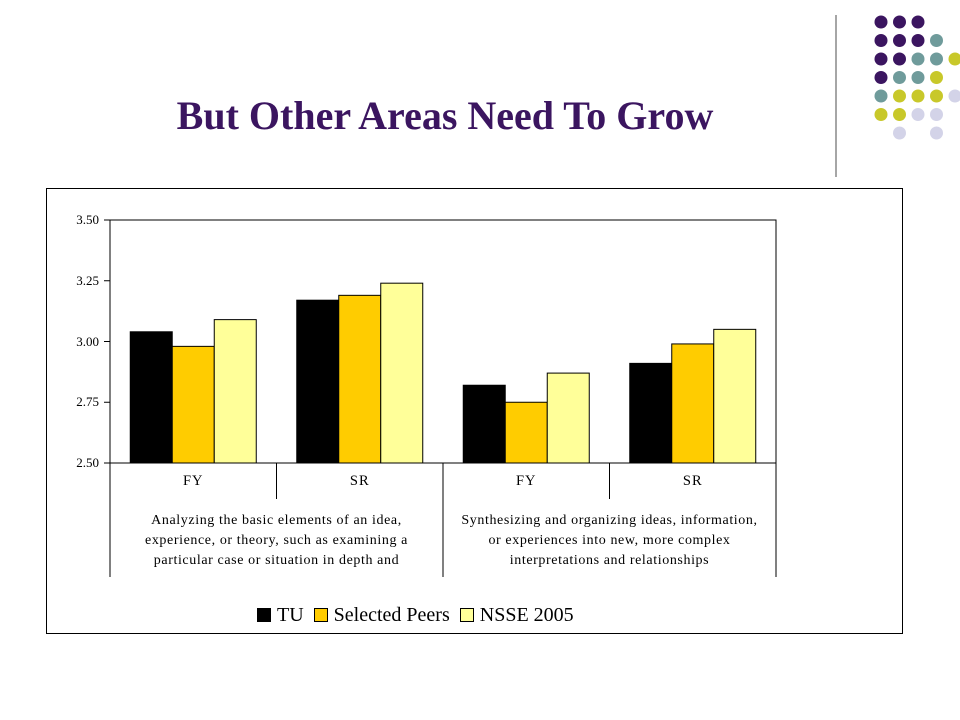 The width and height of the screenshot is (960, 720). I want to click on group-label-line: or experiences into new, more complex, so click(609, 540).